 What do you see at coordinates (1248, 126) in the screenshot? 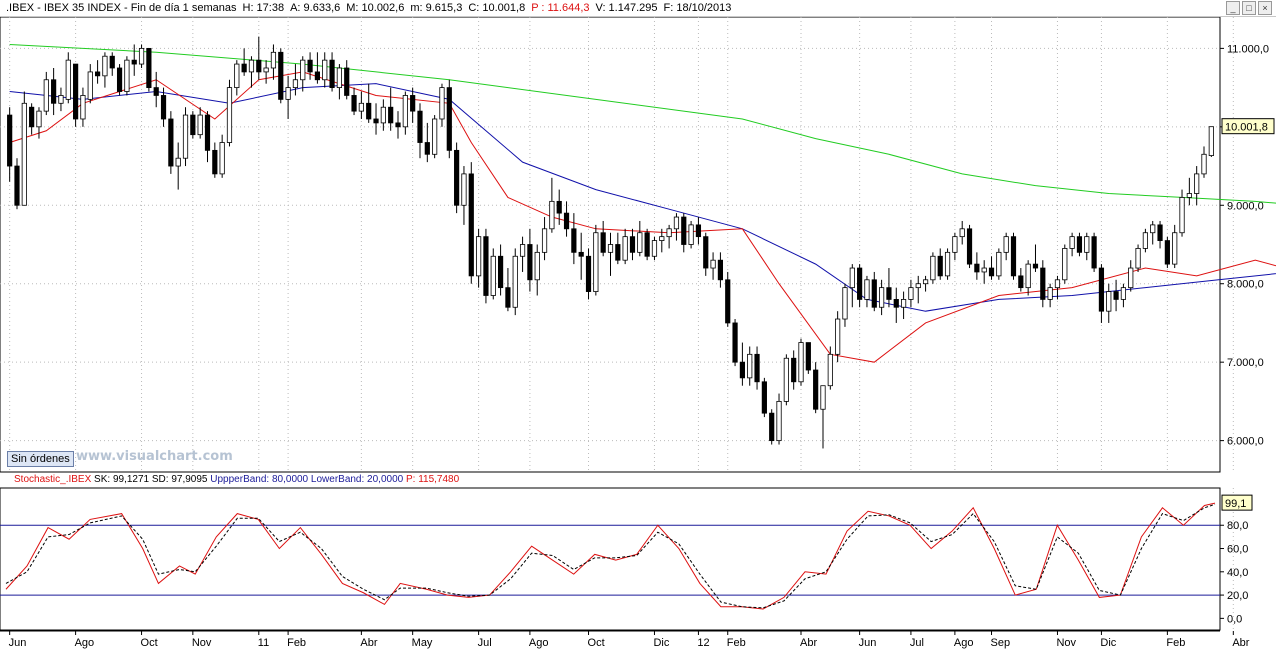
I see `last-price-box` at bounding box center [1248, 126].